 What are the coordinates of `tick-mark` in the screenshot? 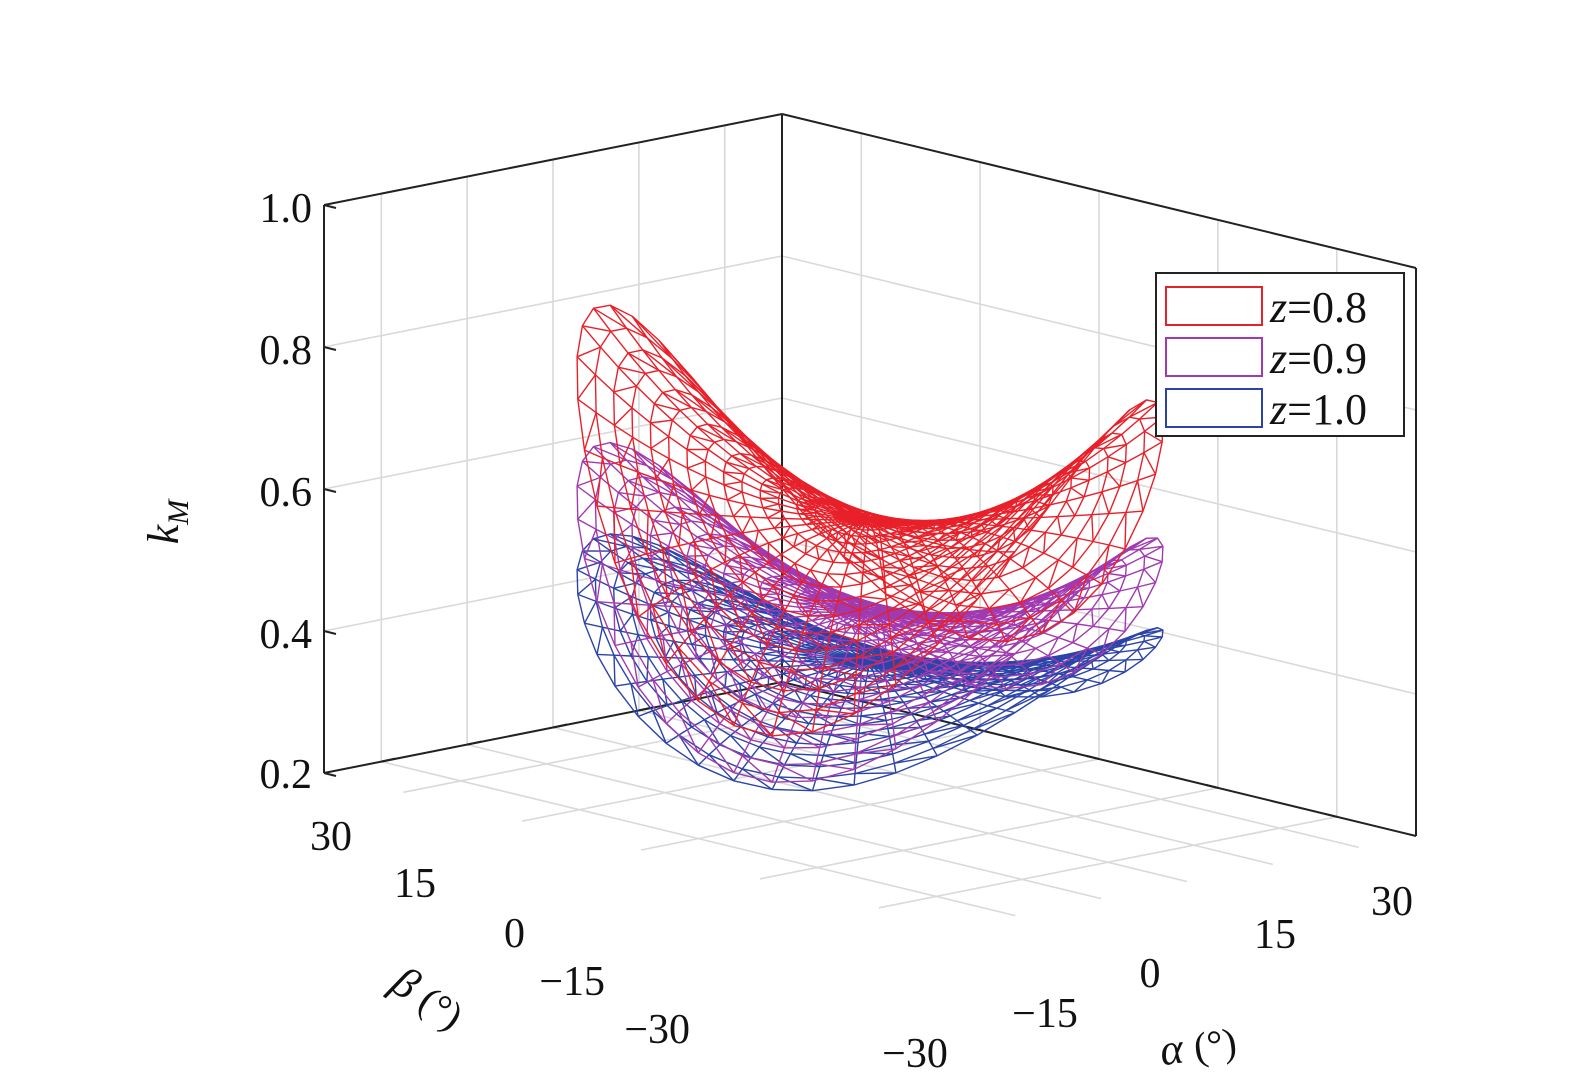 It's located at (1093, 757).